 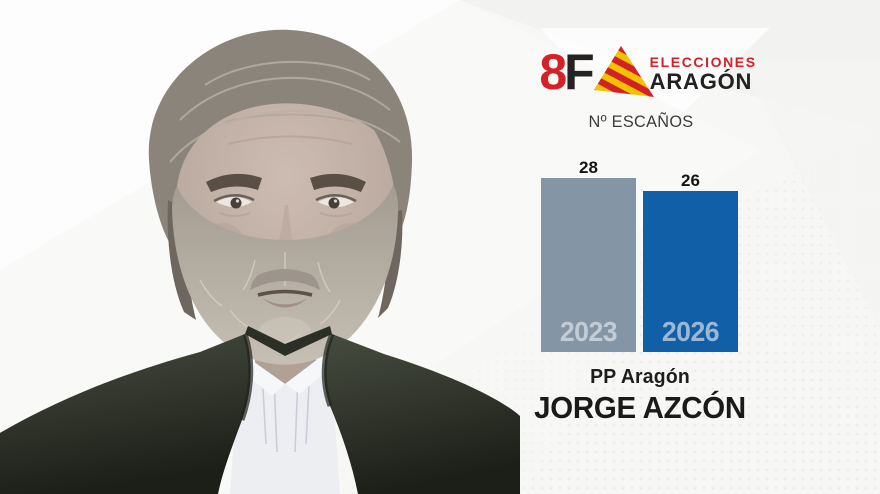 What do you see at coordinates (639, 255) in the screenshot?
I see `seats-bar-chart: 28 2023 26 2026` at bounding box center [639, 255].